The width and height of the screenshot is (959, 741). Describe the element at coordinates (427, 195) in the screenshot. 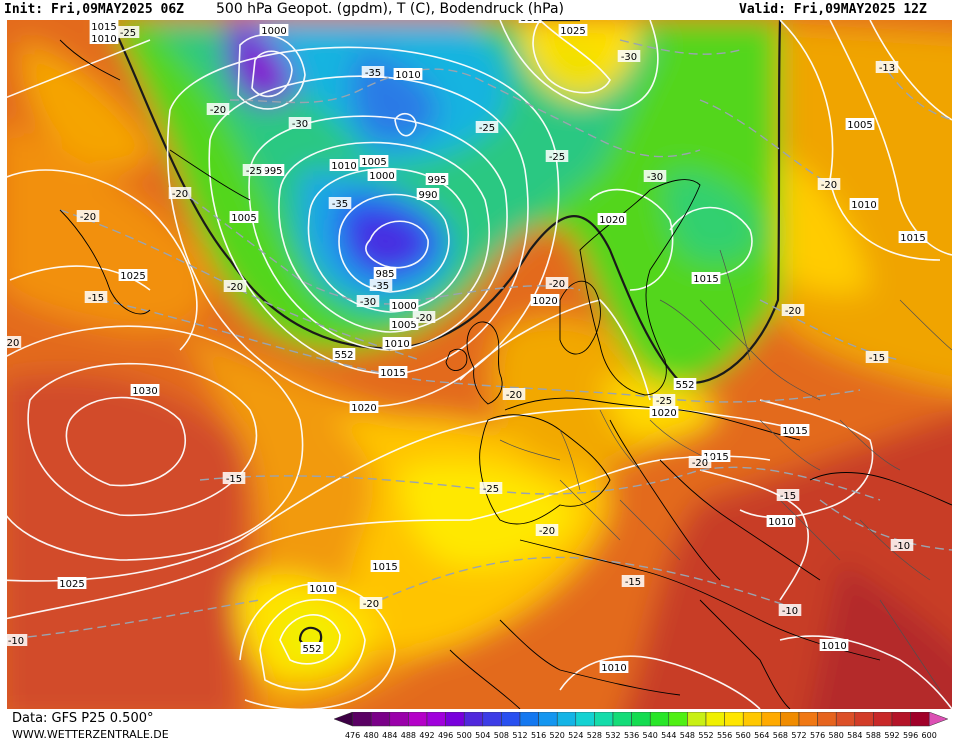

I see `svg-text: 990` at that location.